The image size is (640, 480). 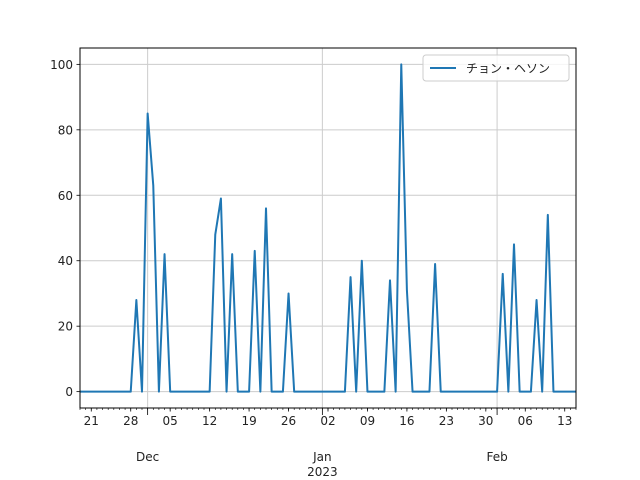 I want to click on x-tick-label: 28, so click(x=130, y=421).